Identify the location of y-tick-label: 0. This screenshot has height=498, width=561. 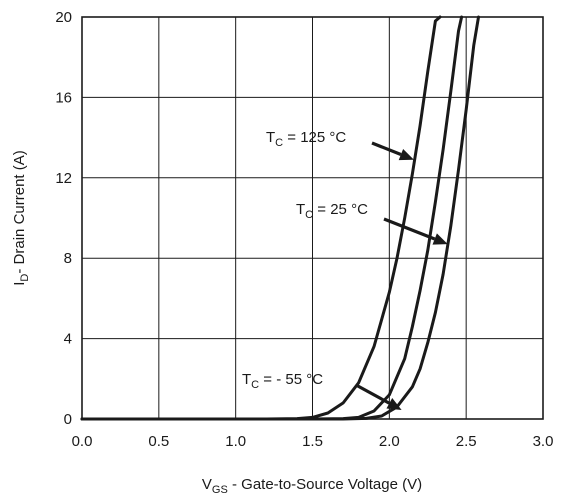
(68, 419).